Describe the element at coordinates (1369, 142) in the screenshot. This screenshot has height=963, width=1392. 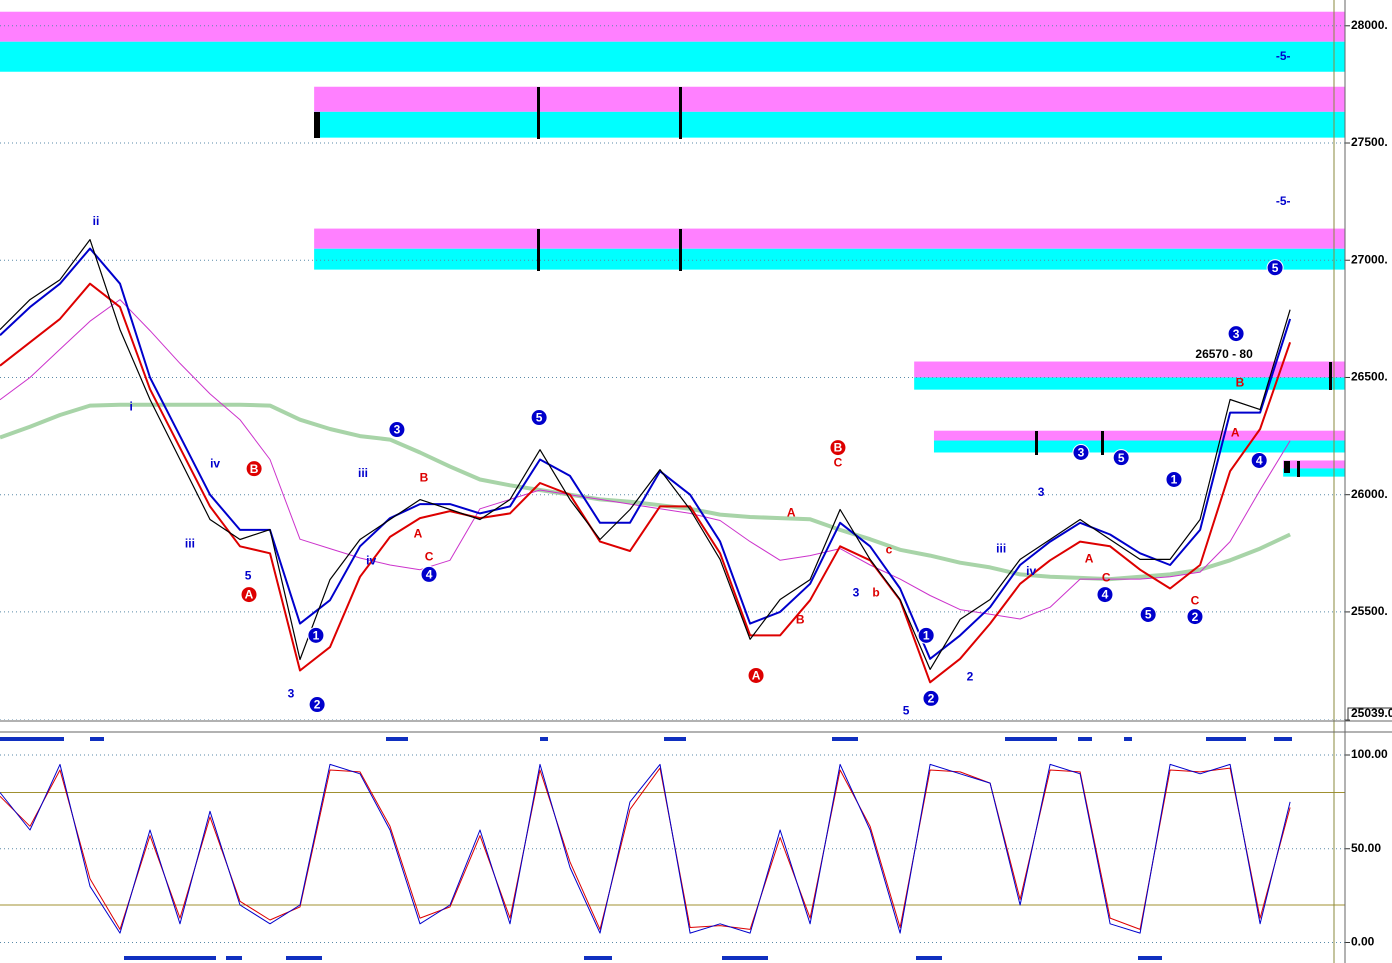
I see `y-tick-label: 27500.` at that location.